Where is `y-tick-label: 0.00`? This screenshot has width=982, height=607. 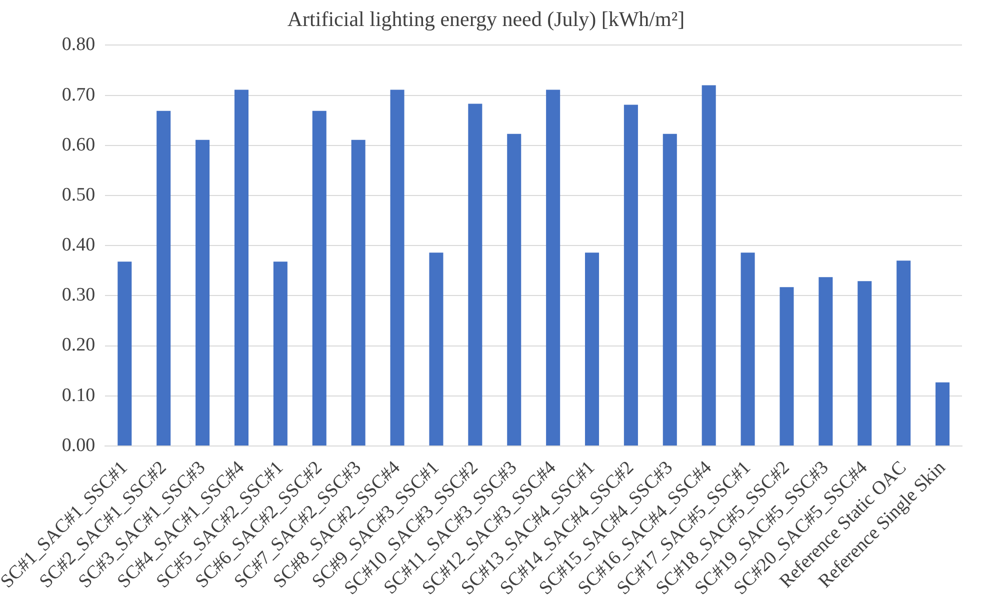 y-tick-label: 0.00 is located at coordinates (79, 445).